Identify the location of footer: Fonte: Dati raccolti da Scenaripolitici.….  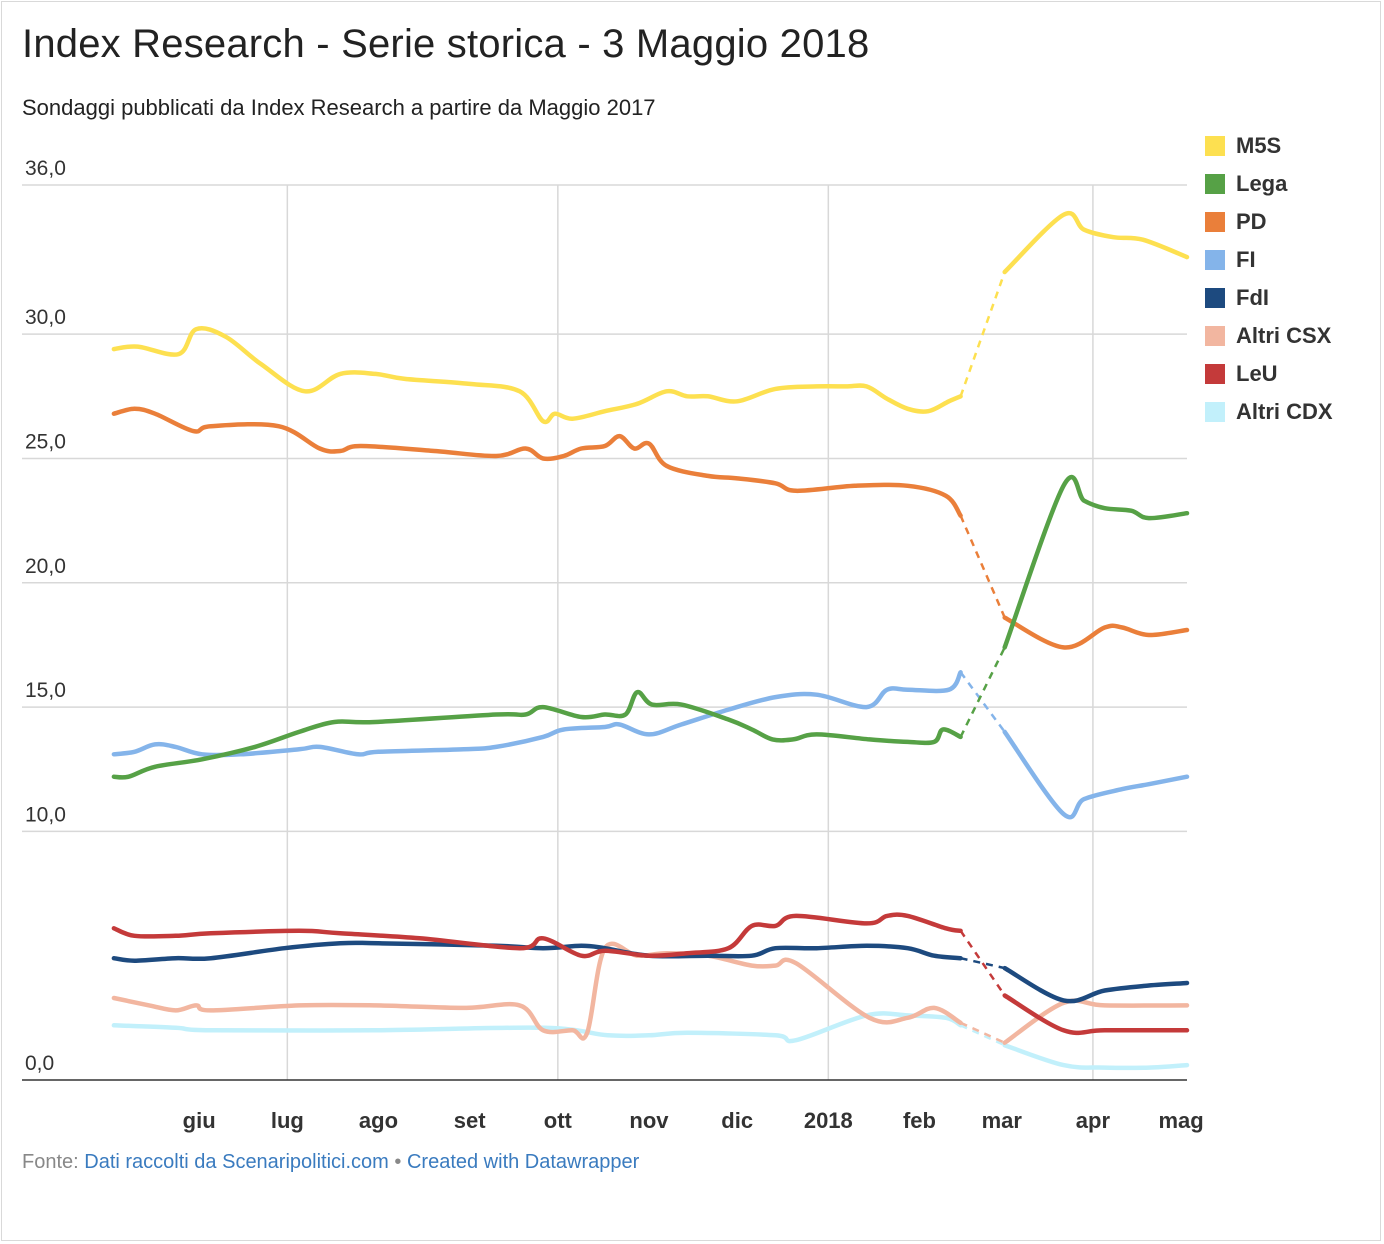
(330, 1162).